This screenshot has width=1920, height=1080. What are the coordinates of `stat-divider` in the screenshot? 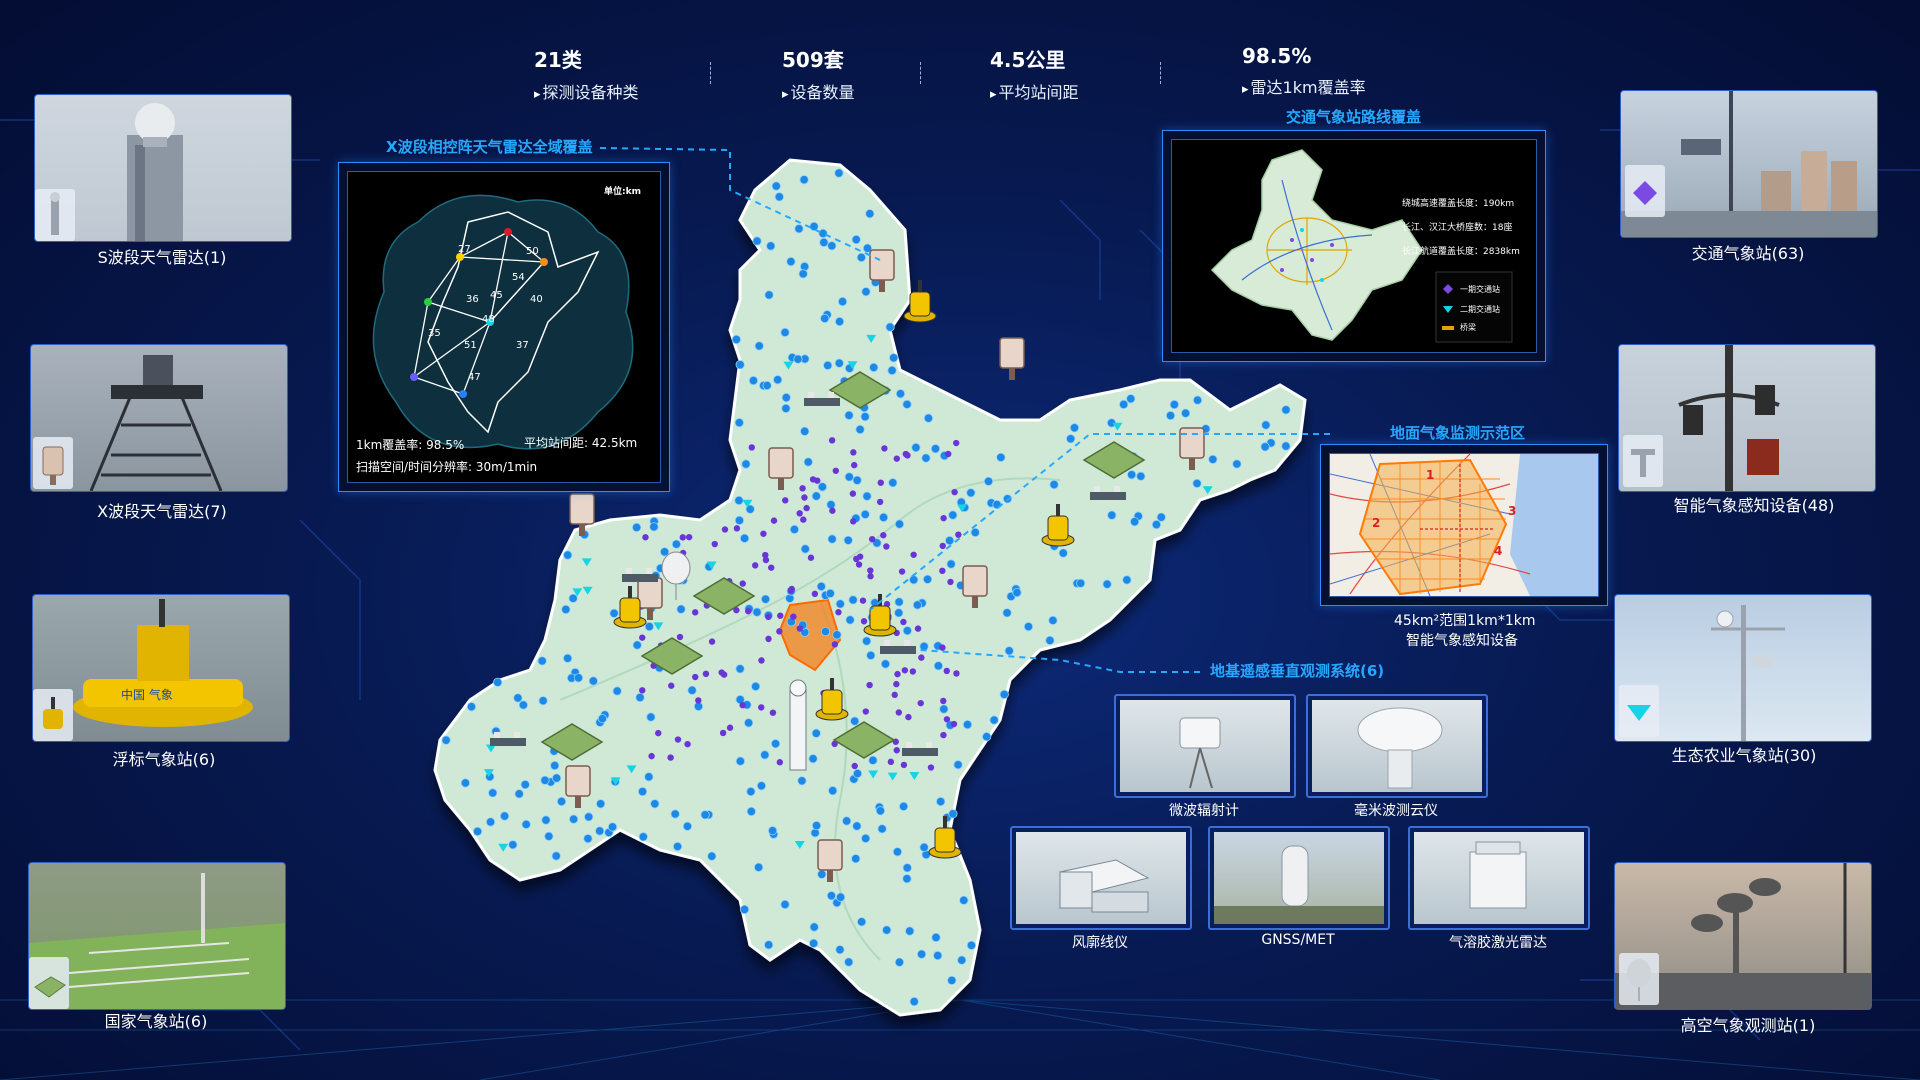 It's located at (710, 73).